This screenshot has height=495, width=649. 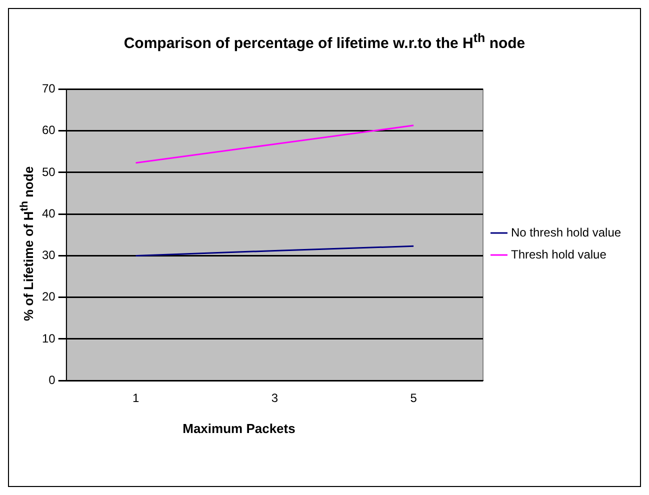 What do you see at coordinates (566, 232) in the screenshot?
I see `legend-label: No thresh hold value` at bounding box center [566, 232].